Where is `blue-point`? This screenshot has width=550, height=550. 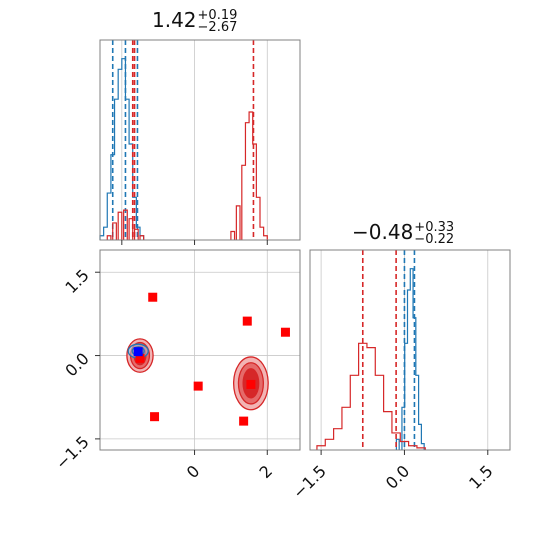
blue-point is located at coordinates (138, 352).